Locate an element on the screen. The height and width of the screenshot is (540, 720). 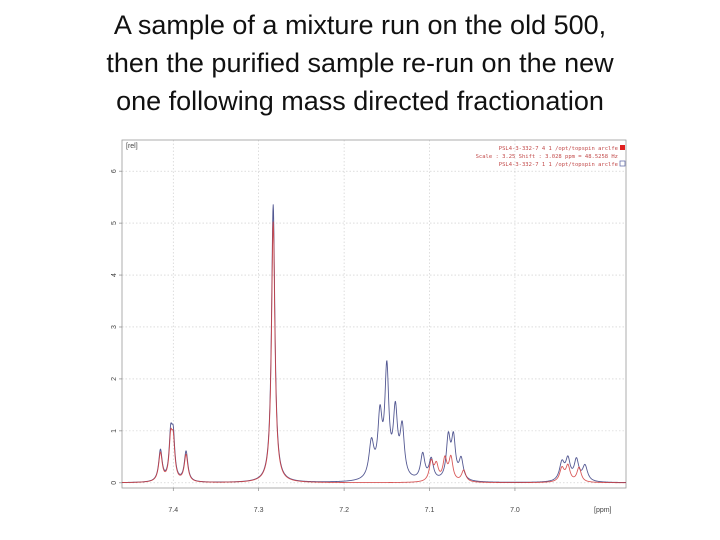
x-axis-label: [ppm] is located at coordinates (603, 510).